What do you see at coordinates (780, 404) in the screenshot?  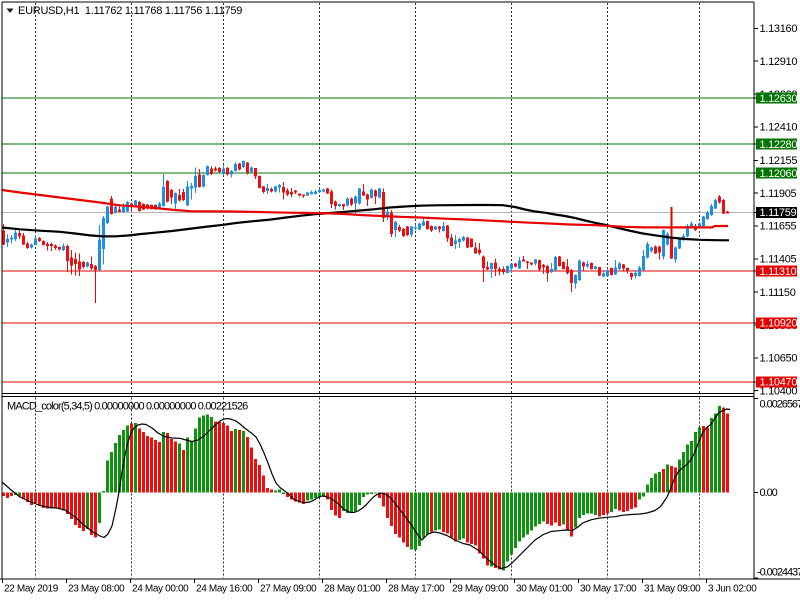 I see `svg-text: 0.0026567` at bounding box center [780, 404].